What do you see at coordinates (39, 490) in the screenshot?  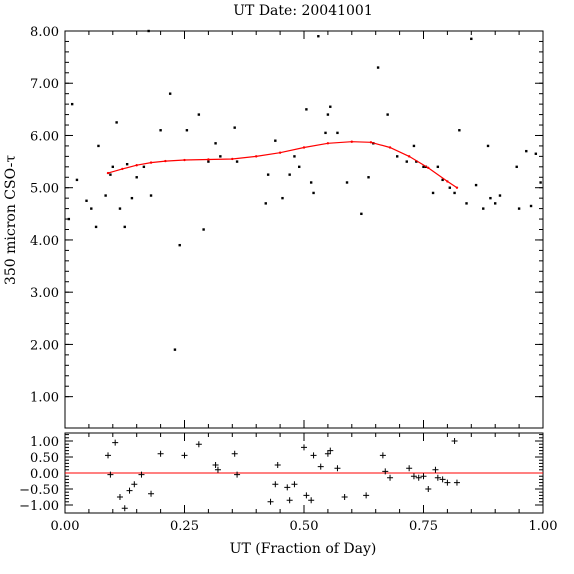 I see `residual-ytick-label: −0.50` at bounding box center [39, 490].